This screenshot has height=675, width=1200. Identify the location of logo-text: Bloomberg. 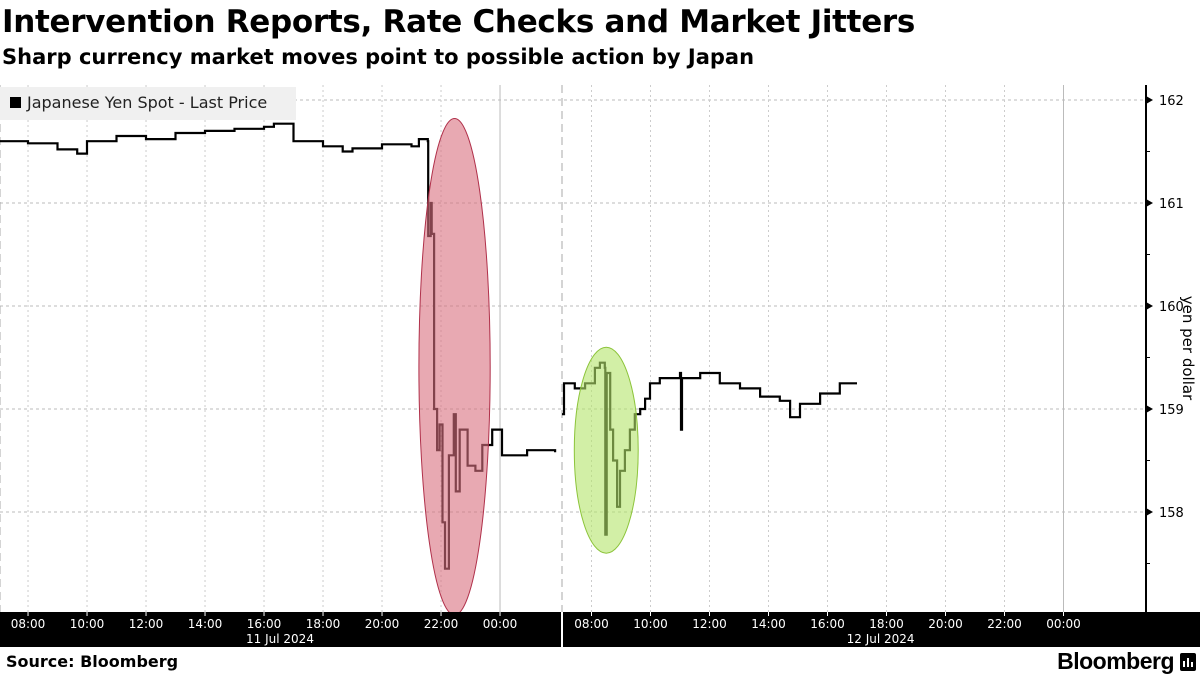
(1115, 661).